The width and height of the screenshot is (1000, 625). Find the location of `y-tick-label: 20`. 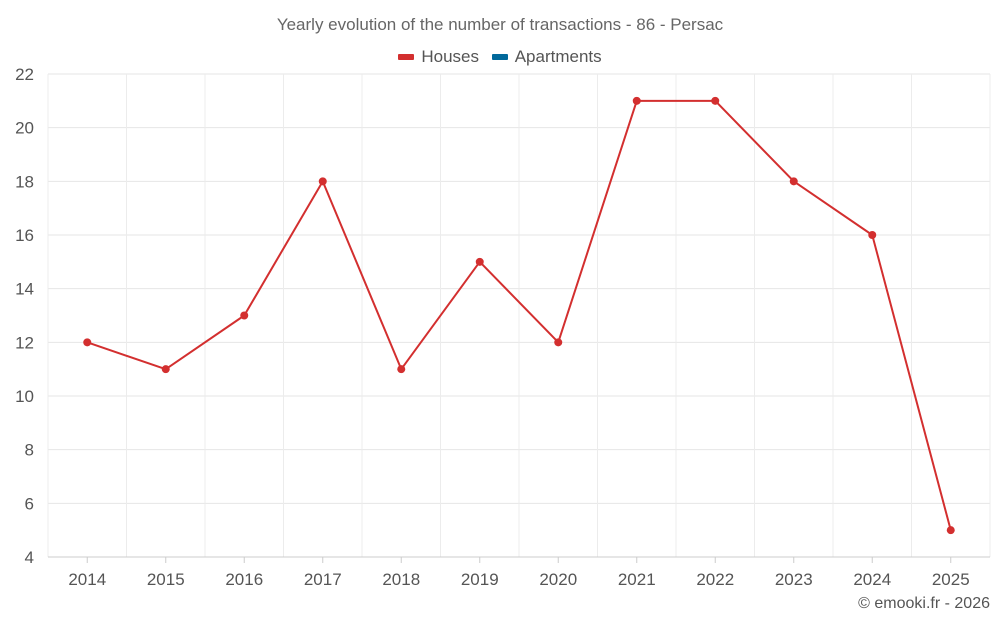

y-tick-label: 20 is located at coordinates (24, 128).